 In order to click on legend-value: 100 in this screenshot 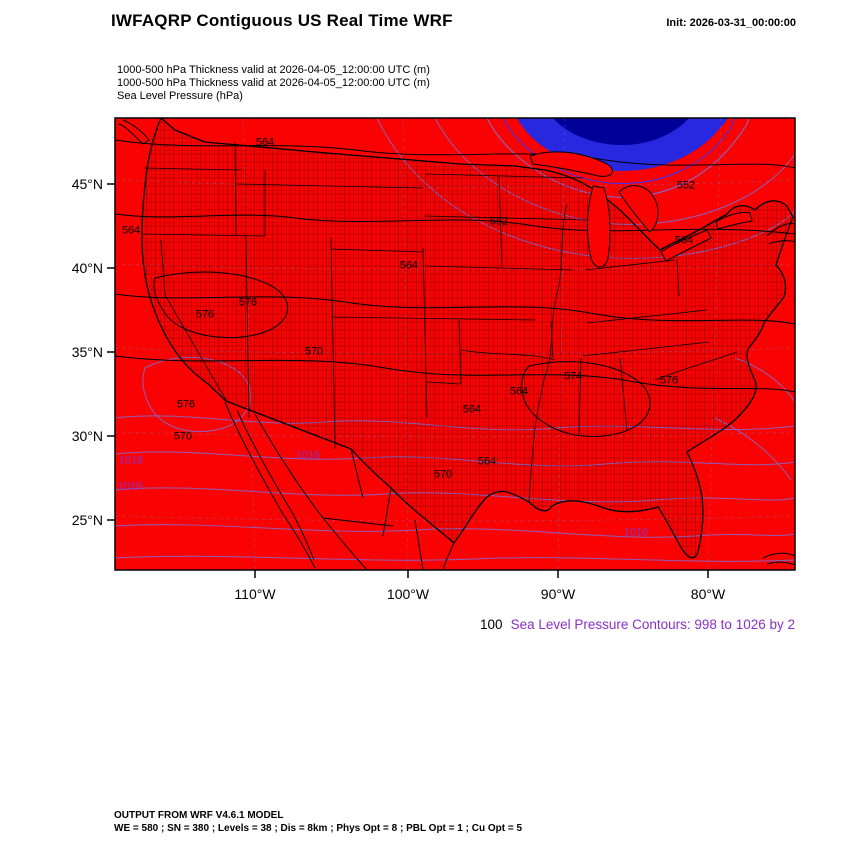, I will do `click(491, 624)`.